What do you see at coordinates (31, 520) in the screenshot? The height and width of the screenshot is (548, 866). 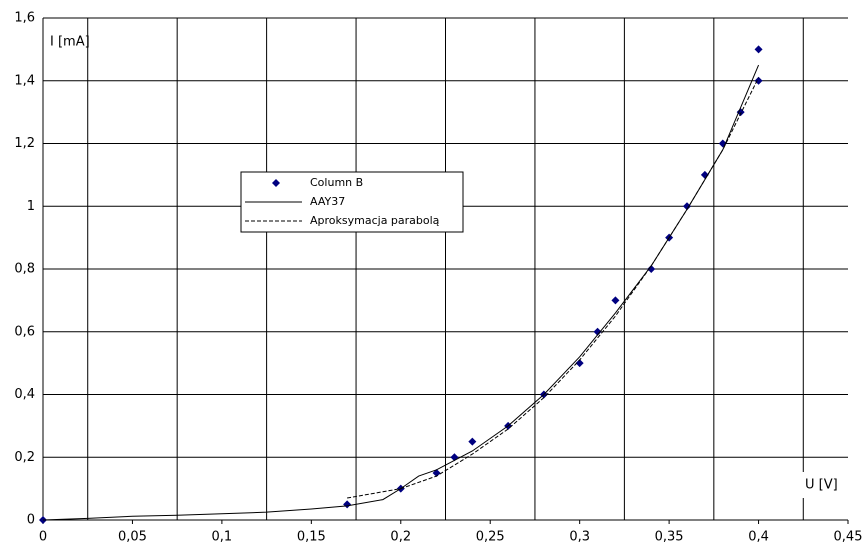 I see `y-tick-label: 0` at bounding box center [31, 520].